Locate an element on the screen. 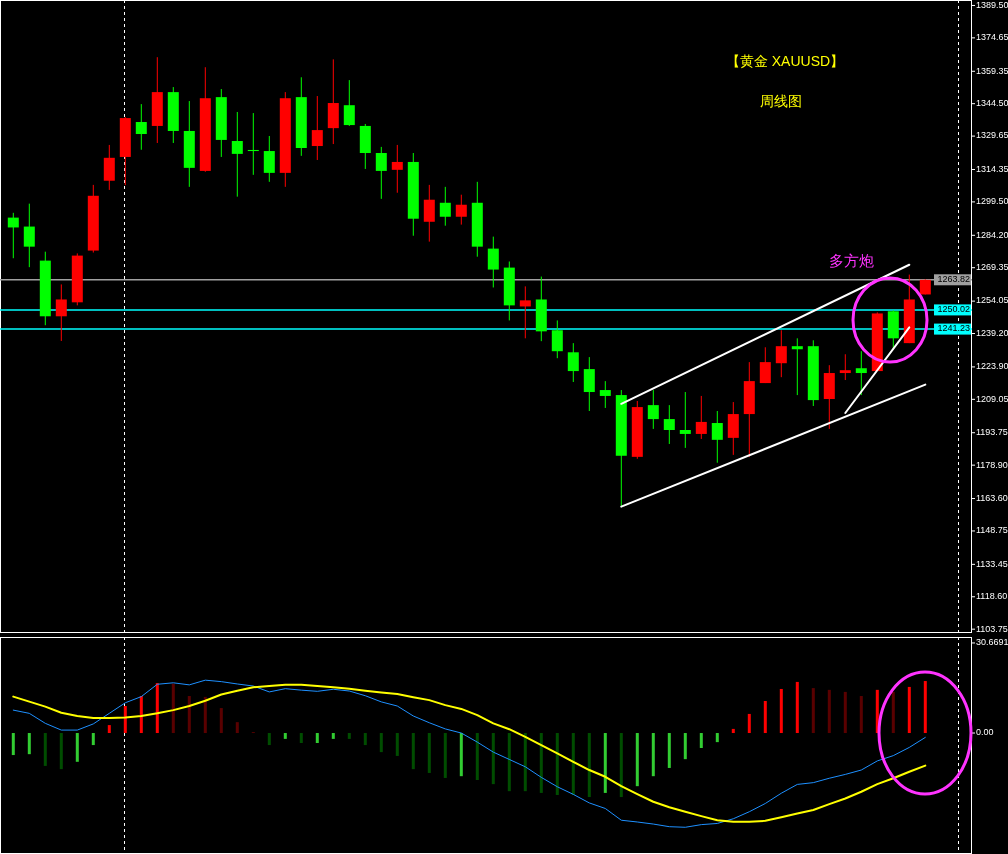 Image resolution: width=1008 pixels, height=854 pixels. y-tick-label: 1389.50 is located at coordinates (992, 5).